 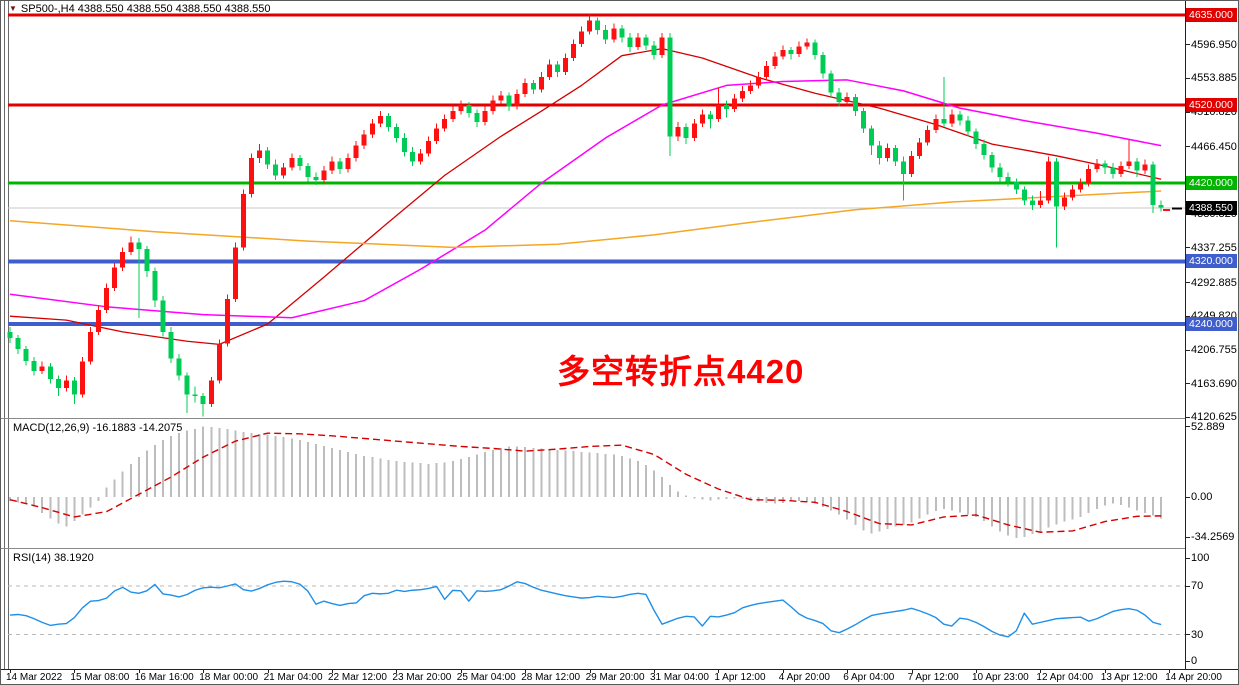 What do you see at coordinates (1202, 497) in the screenshot?
I see `macd-tick-label: 0.00` at bounding box center [1202, 497].